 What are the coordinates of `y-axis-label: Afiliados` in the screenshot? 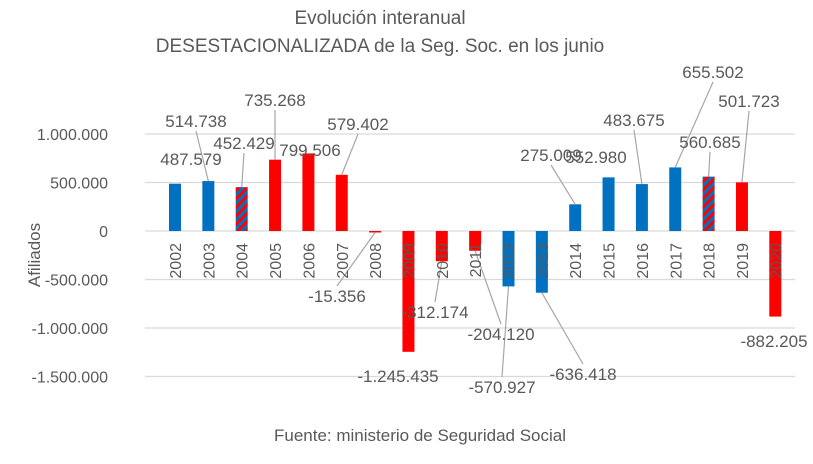 It's located at (34, 255).